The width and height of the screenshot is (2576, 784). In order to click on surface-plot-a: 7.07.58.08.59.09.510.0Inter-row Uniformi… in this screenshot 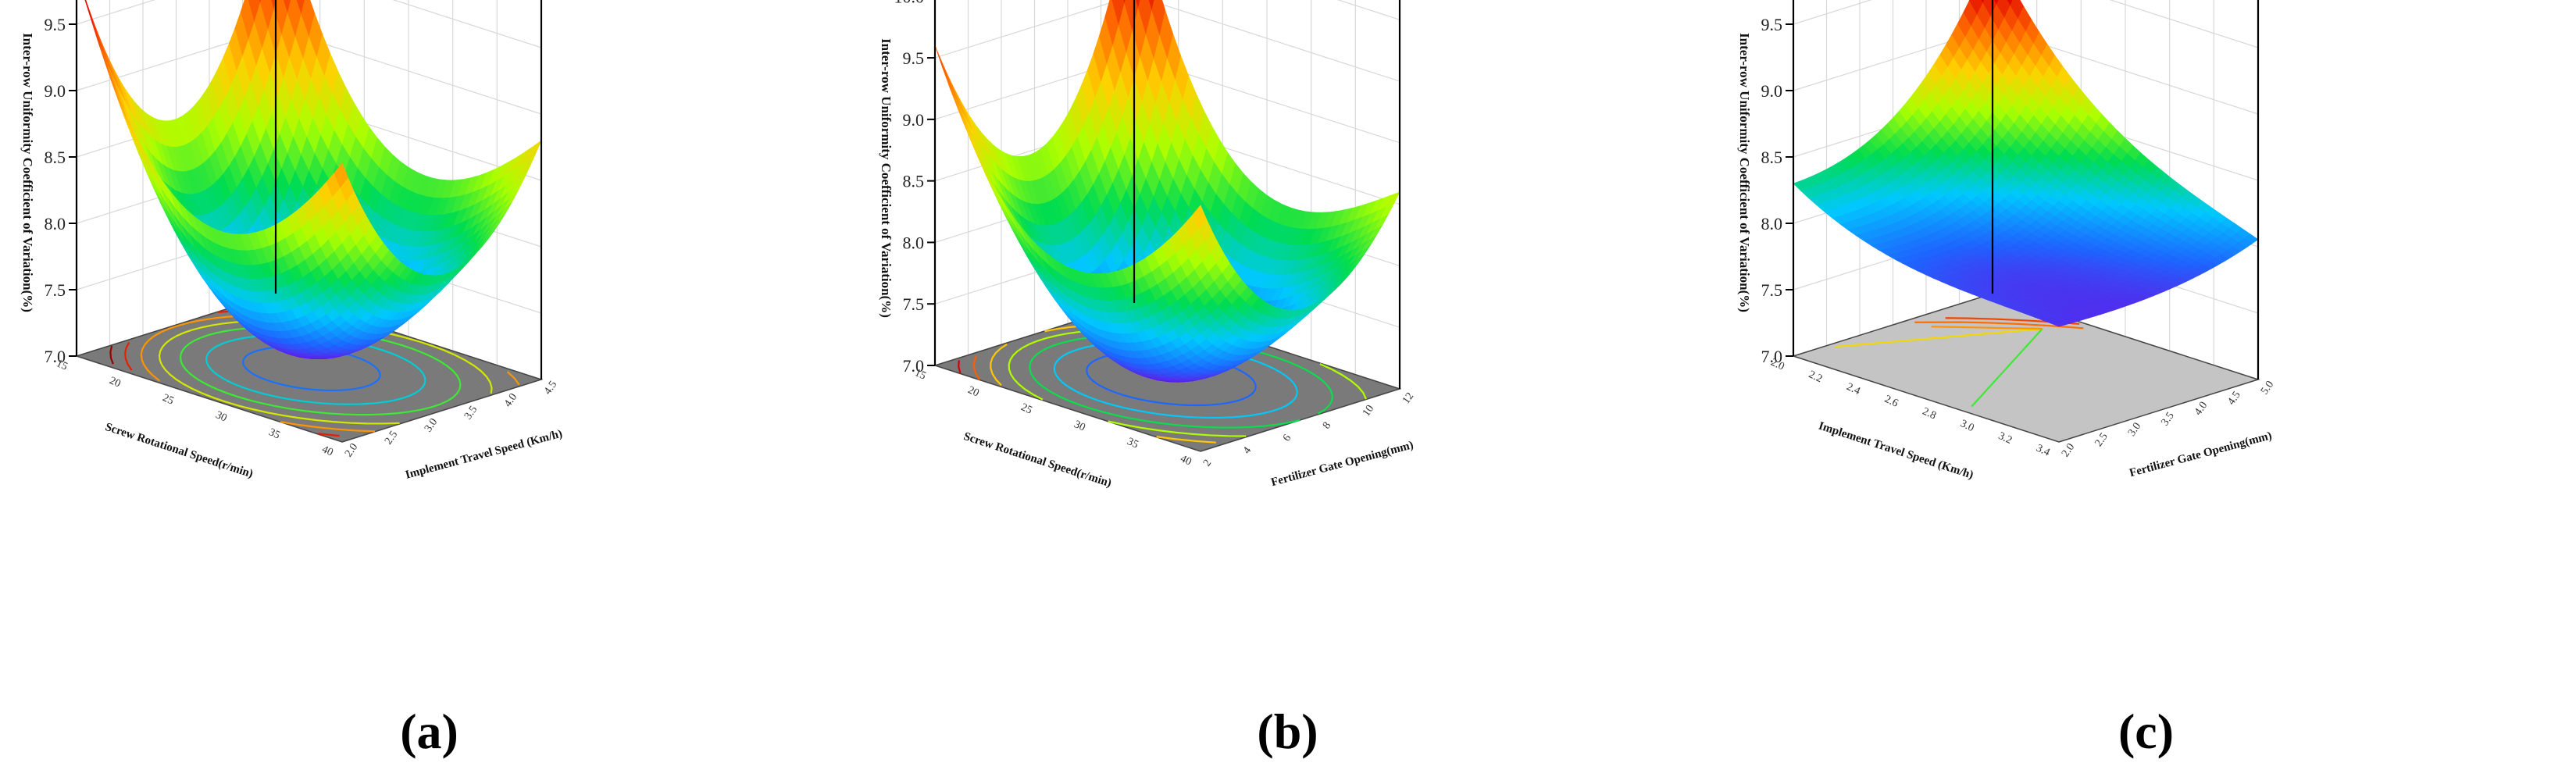, I will do `click(292, 241)`.